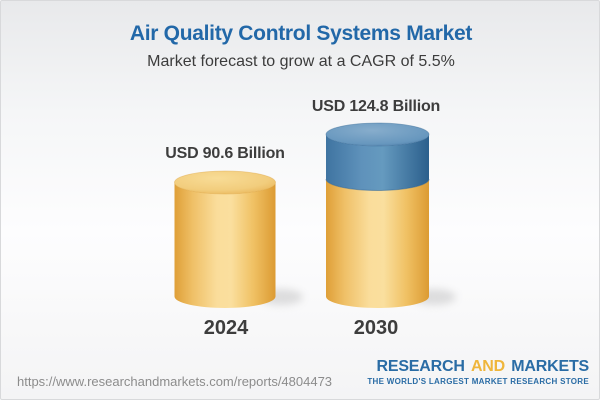 The width and height of the screenshot is (600, 400). What do you see at coordinates (301, 33) in the screenshot?
I see `chart-title: Air Quality Control Systems Market` at bounding box center [301, 33].